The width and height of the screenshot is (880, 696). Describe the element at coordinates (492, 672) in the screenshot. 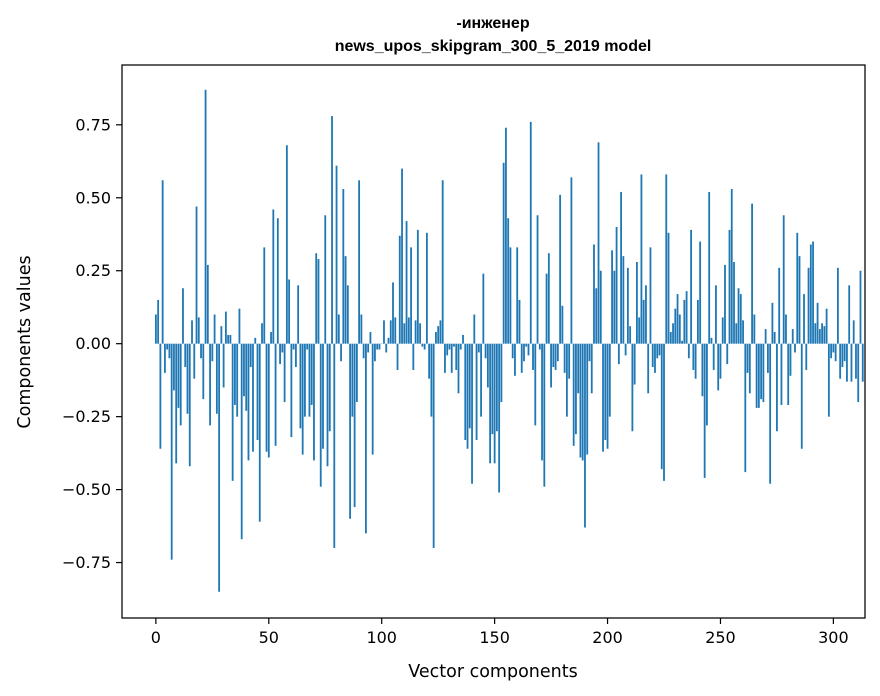

I see `x-axis-label: Vector components` at that location.